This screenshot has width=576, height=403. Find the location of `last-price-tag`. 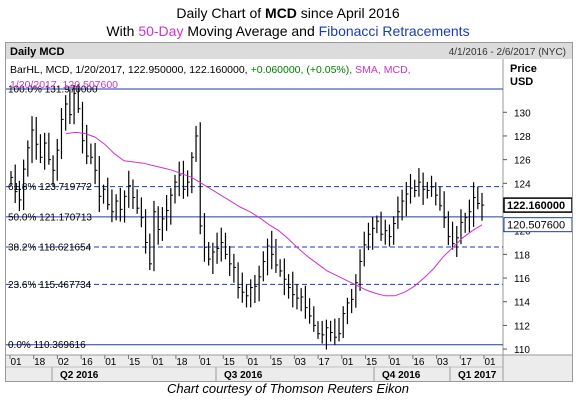

last-price-tag is located at coordinates (537, 205).